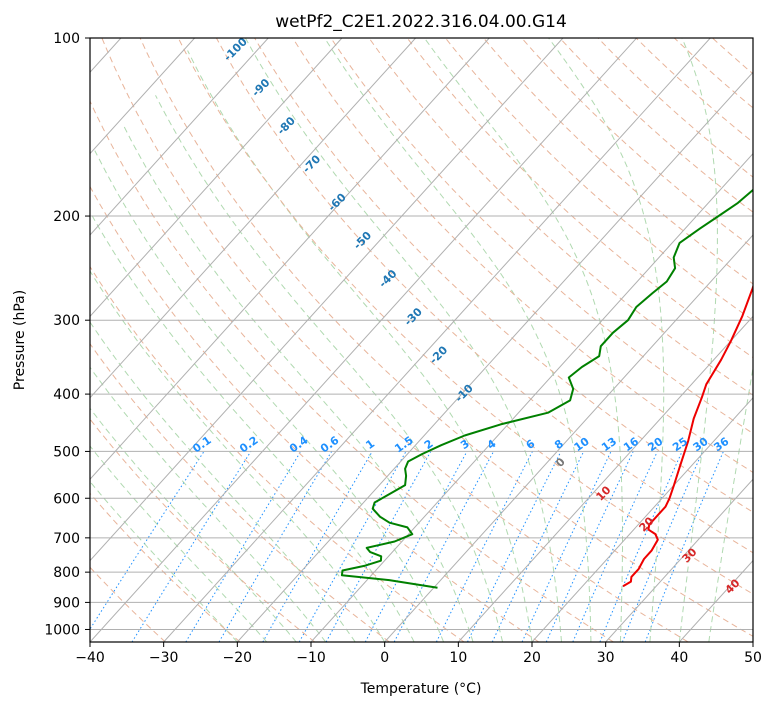 The image size is (775, 708). What do you see at coordinates (606, 658) in the screenshot?
I see `x-tick-label: 30` at bounding box center [606, 658].